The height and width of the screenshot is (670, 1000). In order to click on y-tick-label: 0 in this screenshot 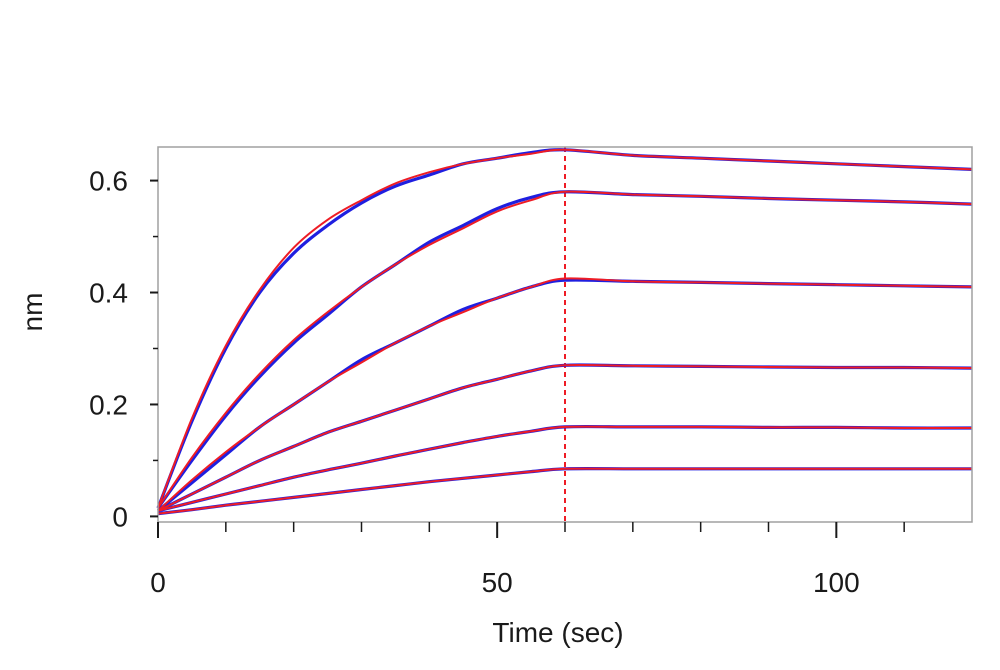, I will do `click(120, 516)`.